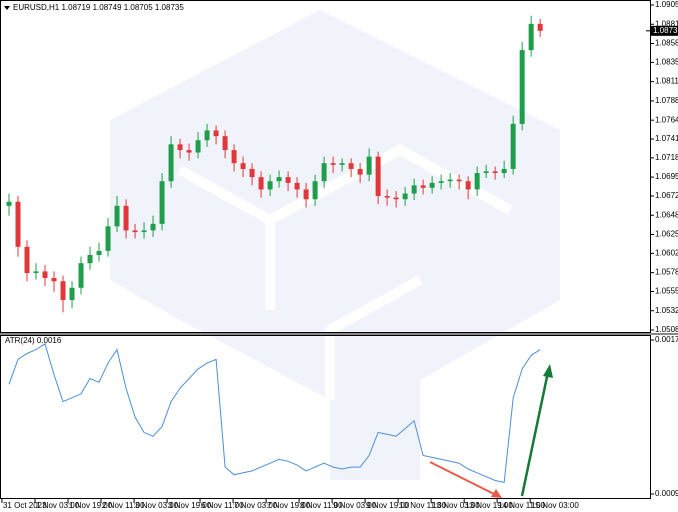 Image resolution: width=678 pixels, height=512 pixels. I want to click on indicator-title: ATR(24) 0.0016, so click(33, 340).